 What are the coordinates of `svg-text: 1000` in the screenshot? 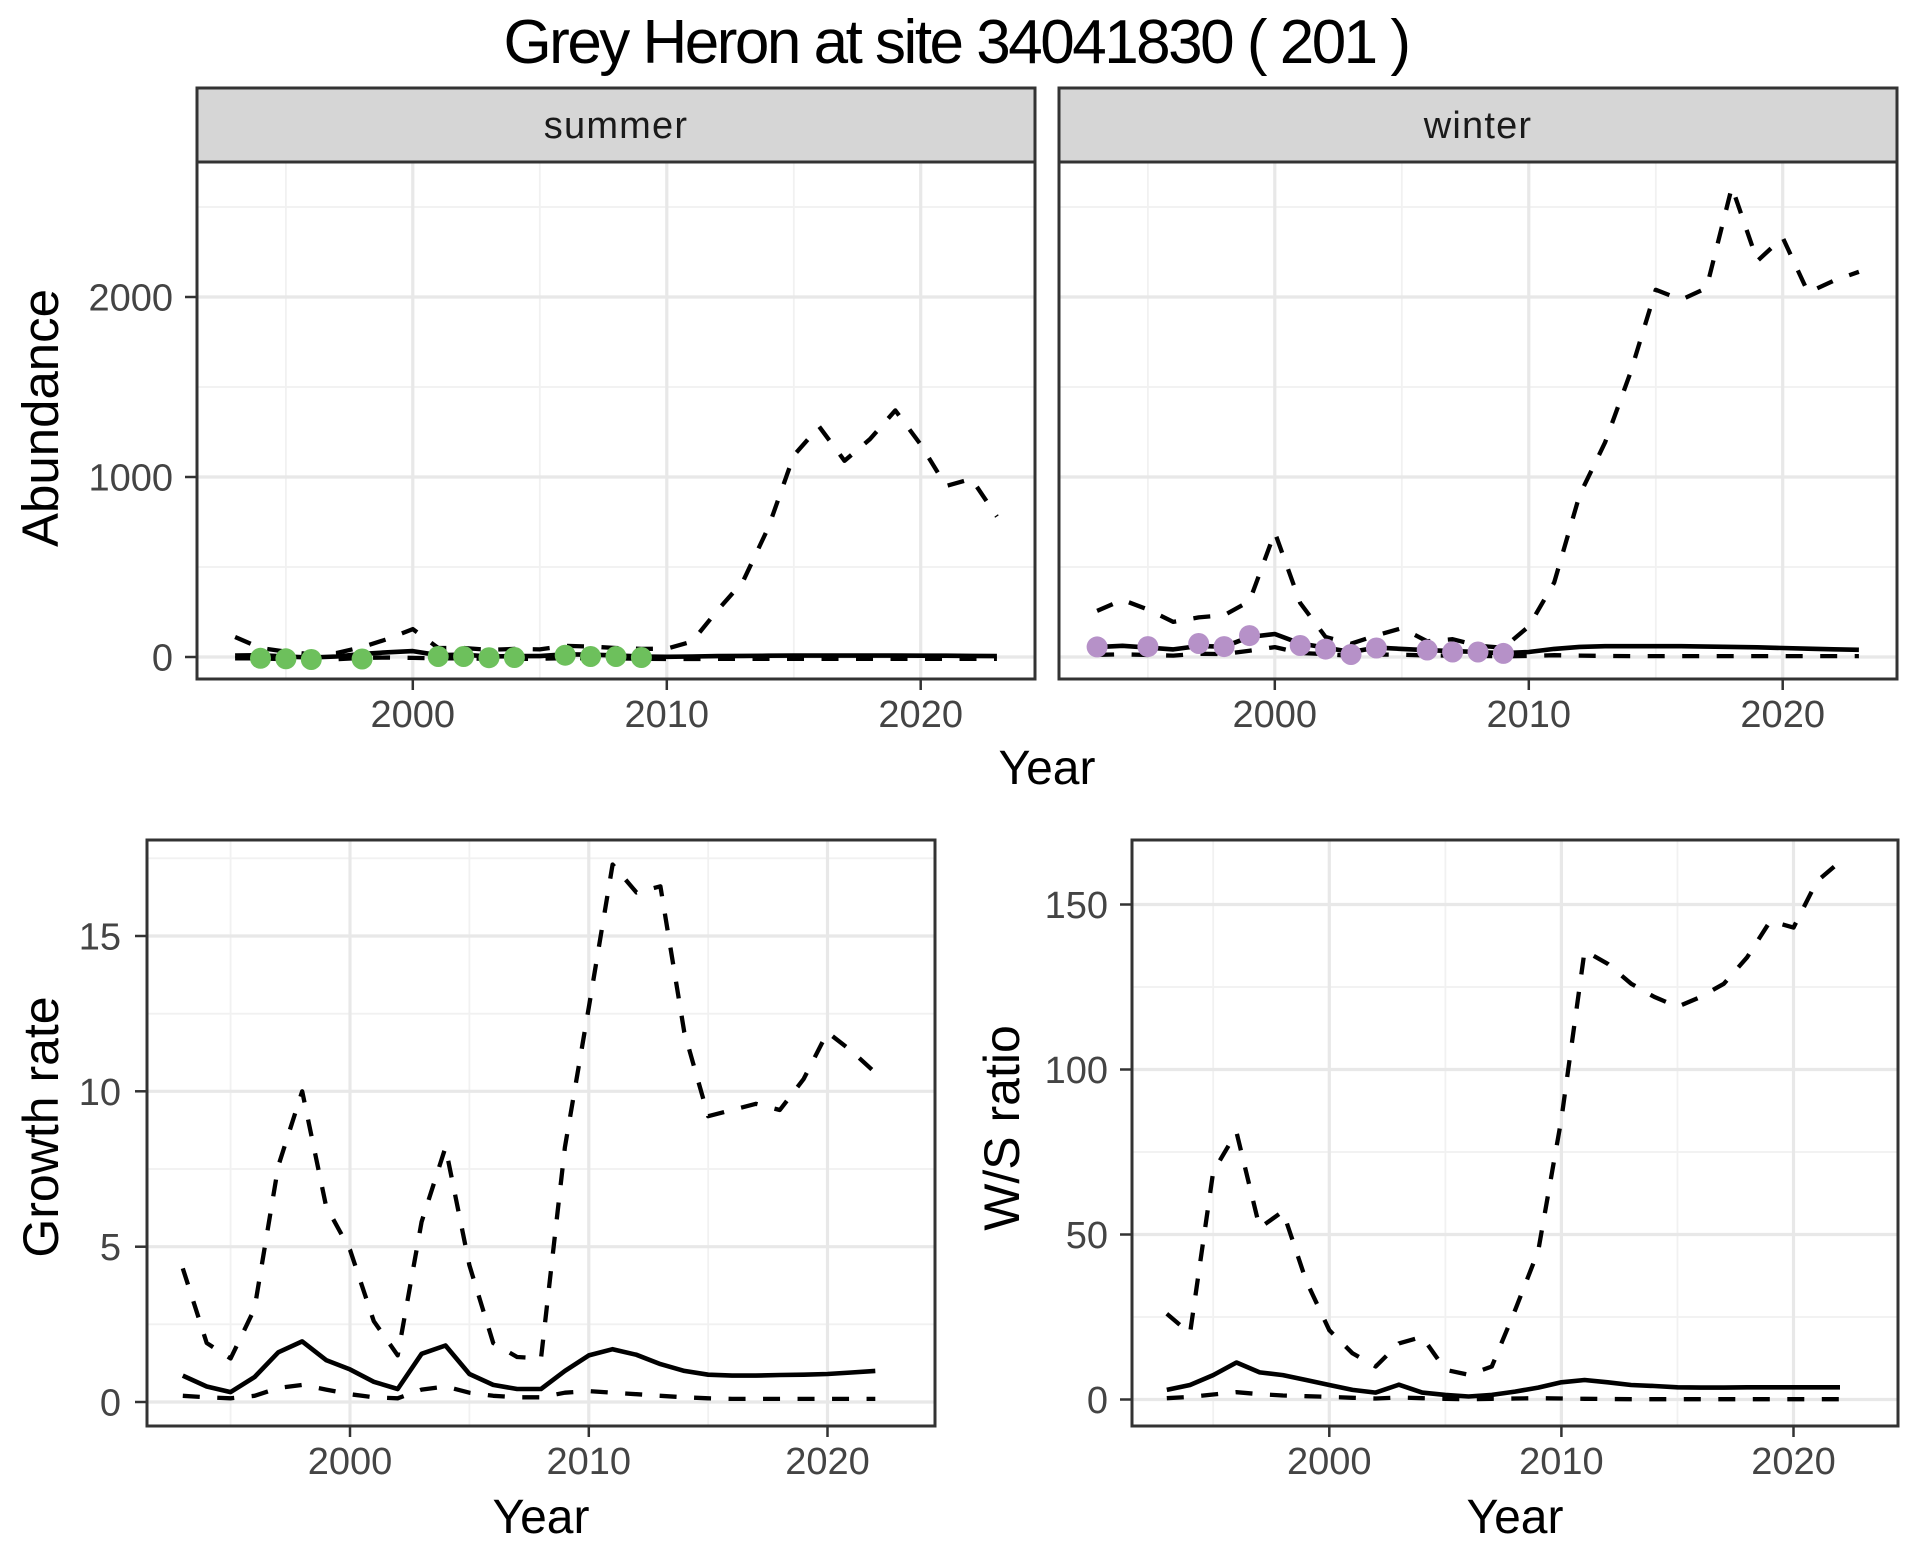 It's located at (130, 479).